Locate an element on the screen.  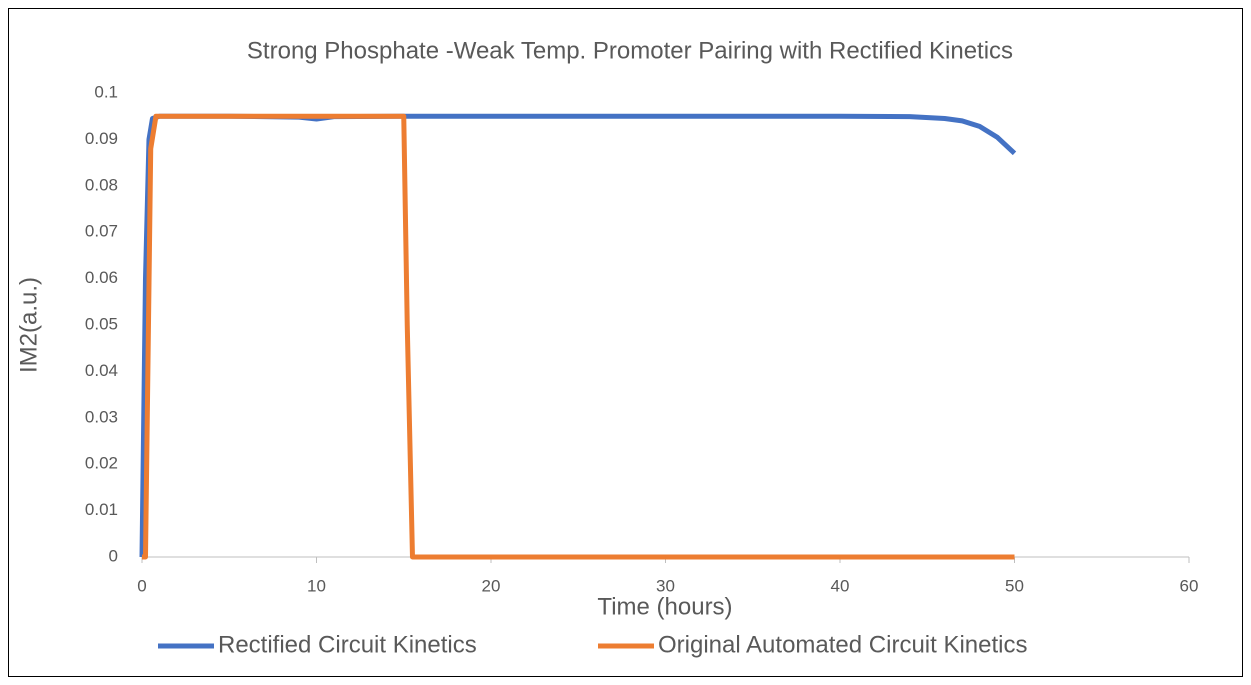
y-tick-label: 0.02 is located at coordinates (101, 463).